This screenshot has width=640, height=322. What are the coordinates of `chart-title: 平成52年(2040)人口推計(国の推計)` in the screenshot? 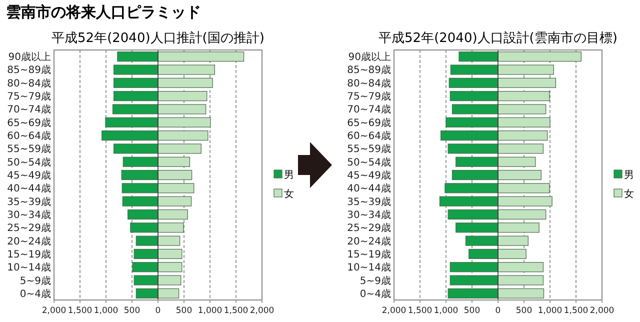 It's located at (158, 38).